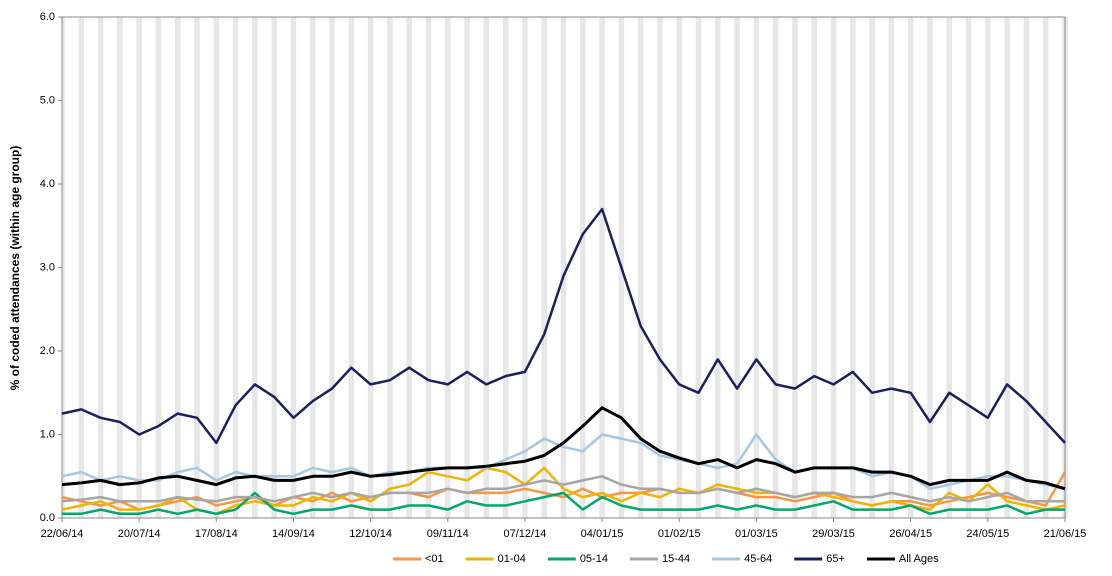 This screenshot has height=576, width=1112. Describe the element at coordinates (910, 534) in the screenshot. I see `x-tick-label: 26/04/15` at that location.